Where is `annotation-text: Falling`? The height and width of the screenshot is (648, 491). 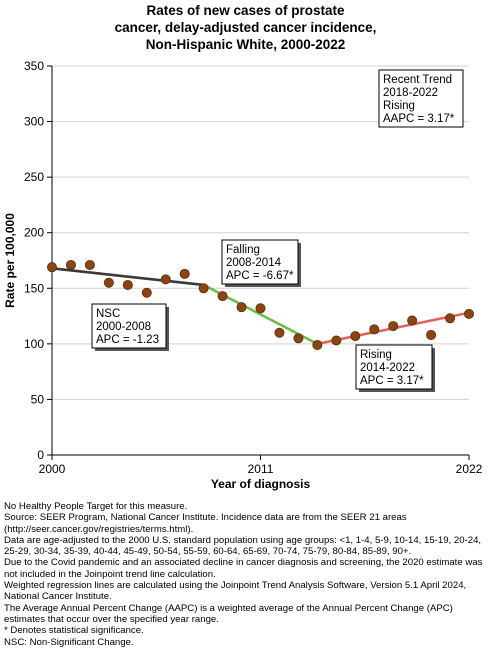
annotation-text: Falling is located at coordinates (243, 250).